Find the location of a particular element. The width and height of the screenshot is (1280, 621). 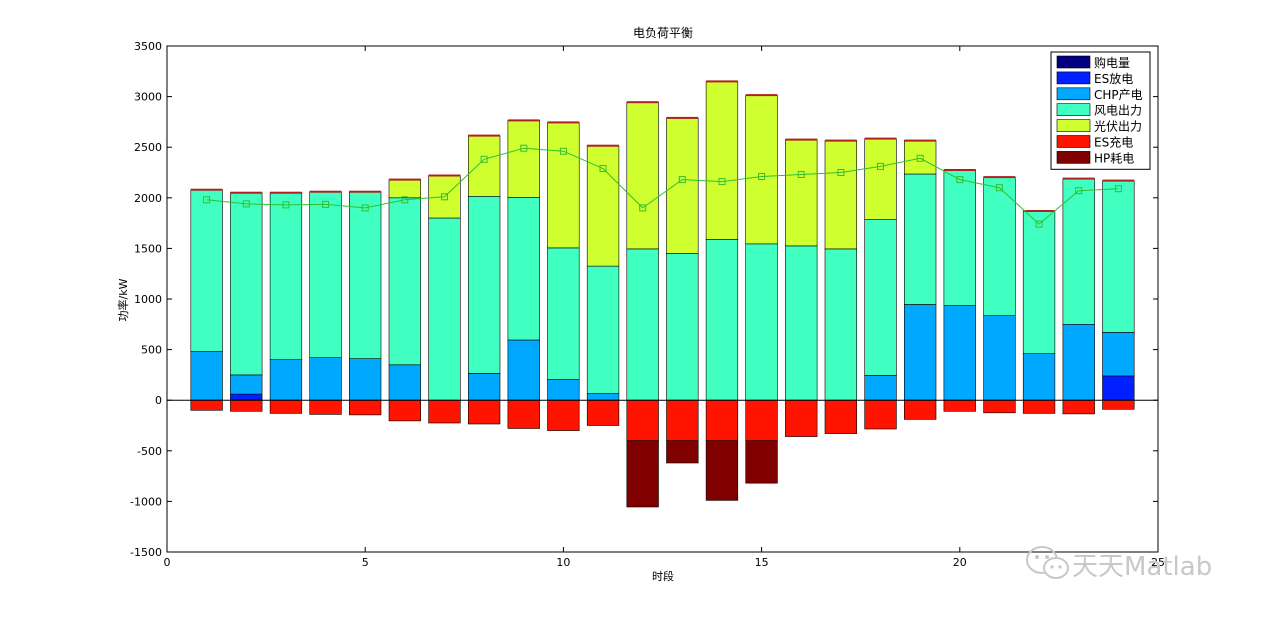

x-tick-label: 0 is located at coordinates (167, 562).